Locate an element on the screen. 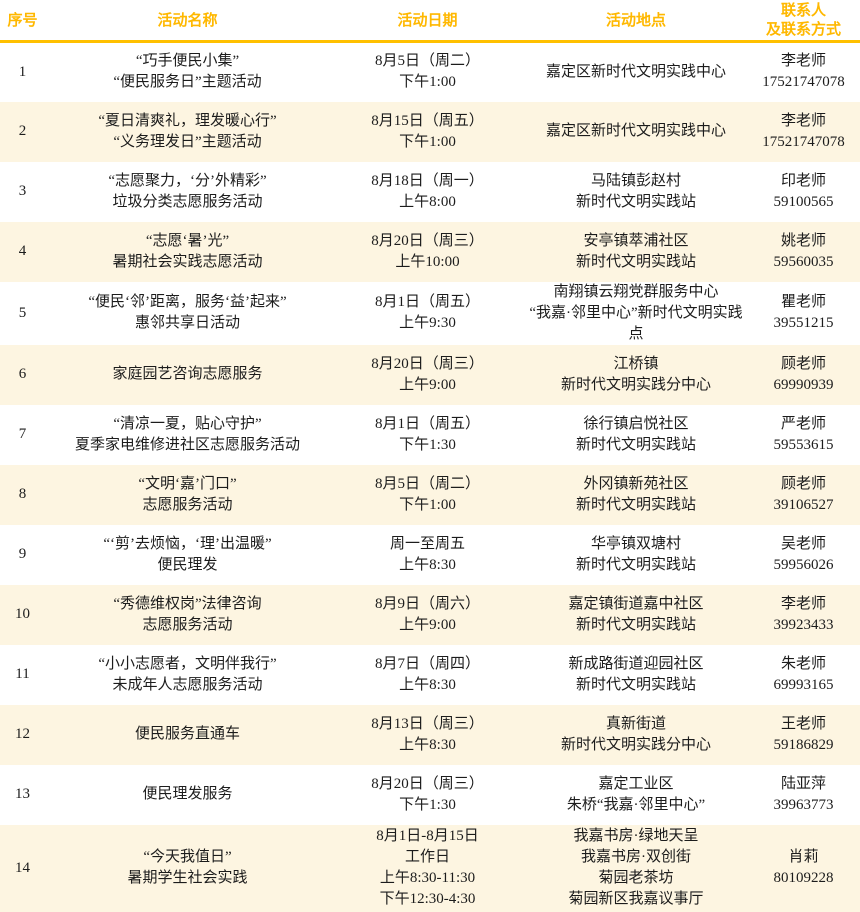 This screenshot has height=912, width=860. cell-activity-date: 8月1日（周五） 下午1:30 is located at coordinates (427, 434).